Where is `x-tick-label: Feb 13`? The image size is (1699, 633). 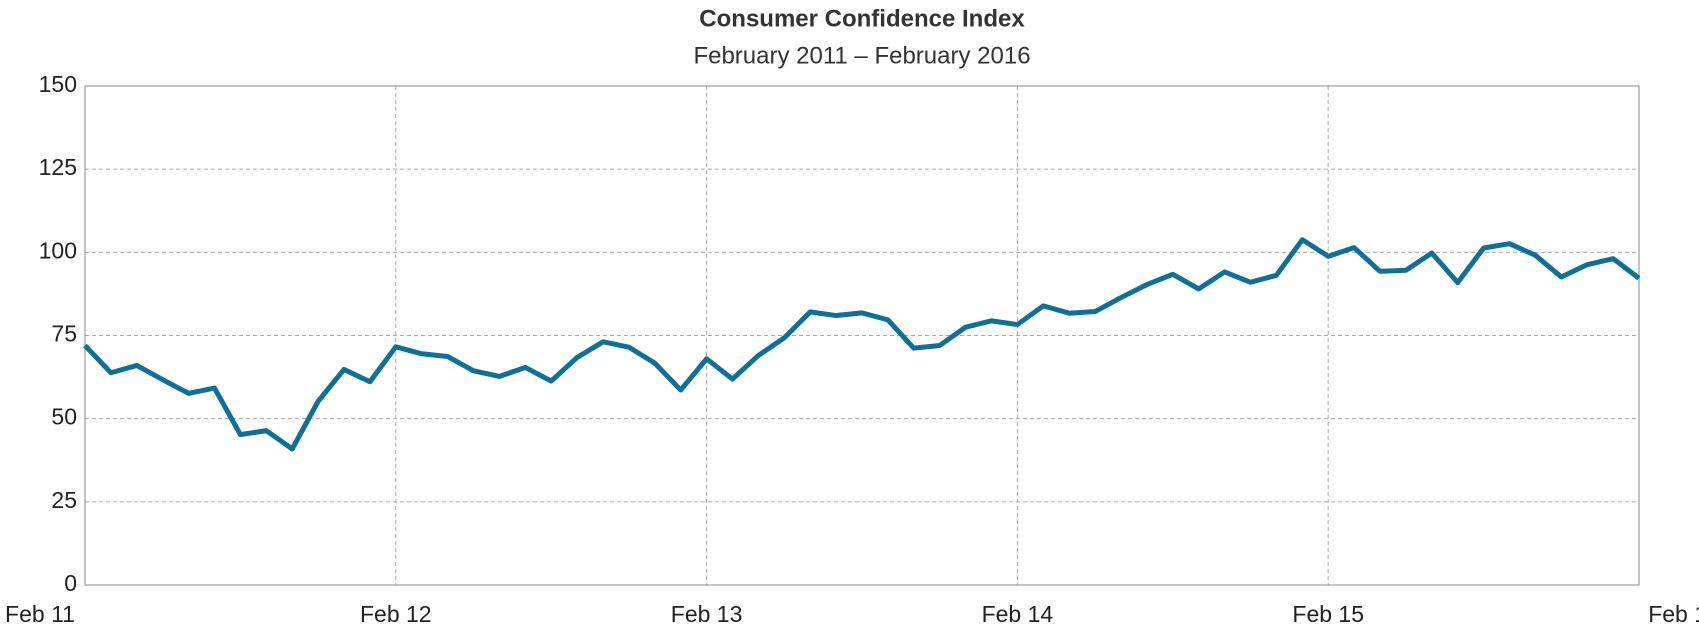 x-tick-label: Feb 13 is located at coordinates (707, 614).